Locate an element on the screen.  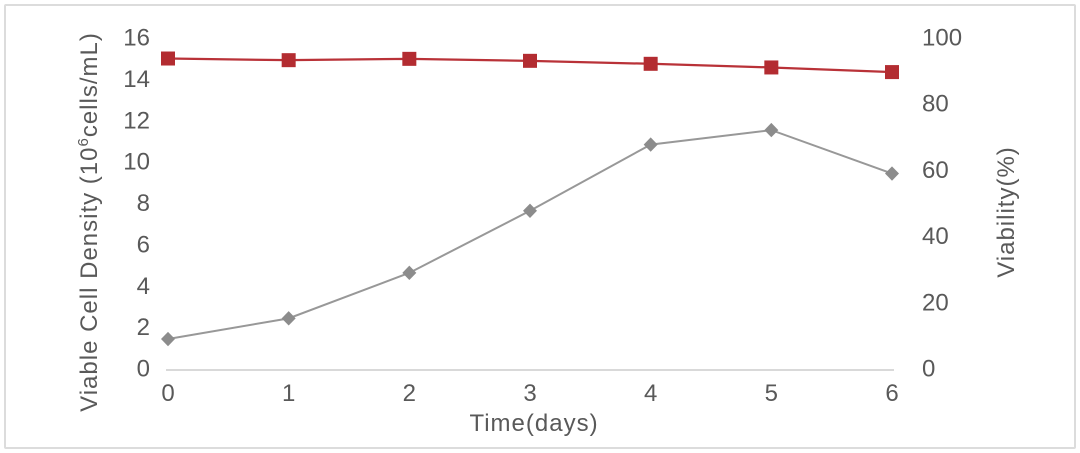
left-axis-title: Viable Cell Density (106cells/mL) is located at coordinates (89, 222).